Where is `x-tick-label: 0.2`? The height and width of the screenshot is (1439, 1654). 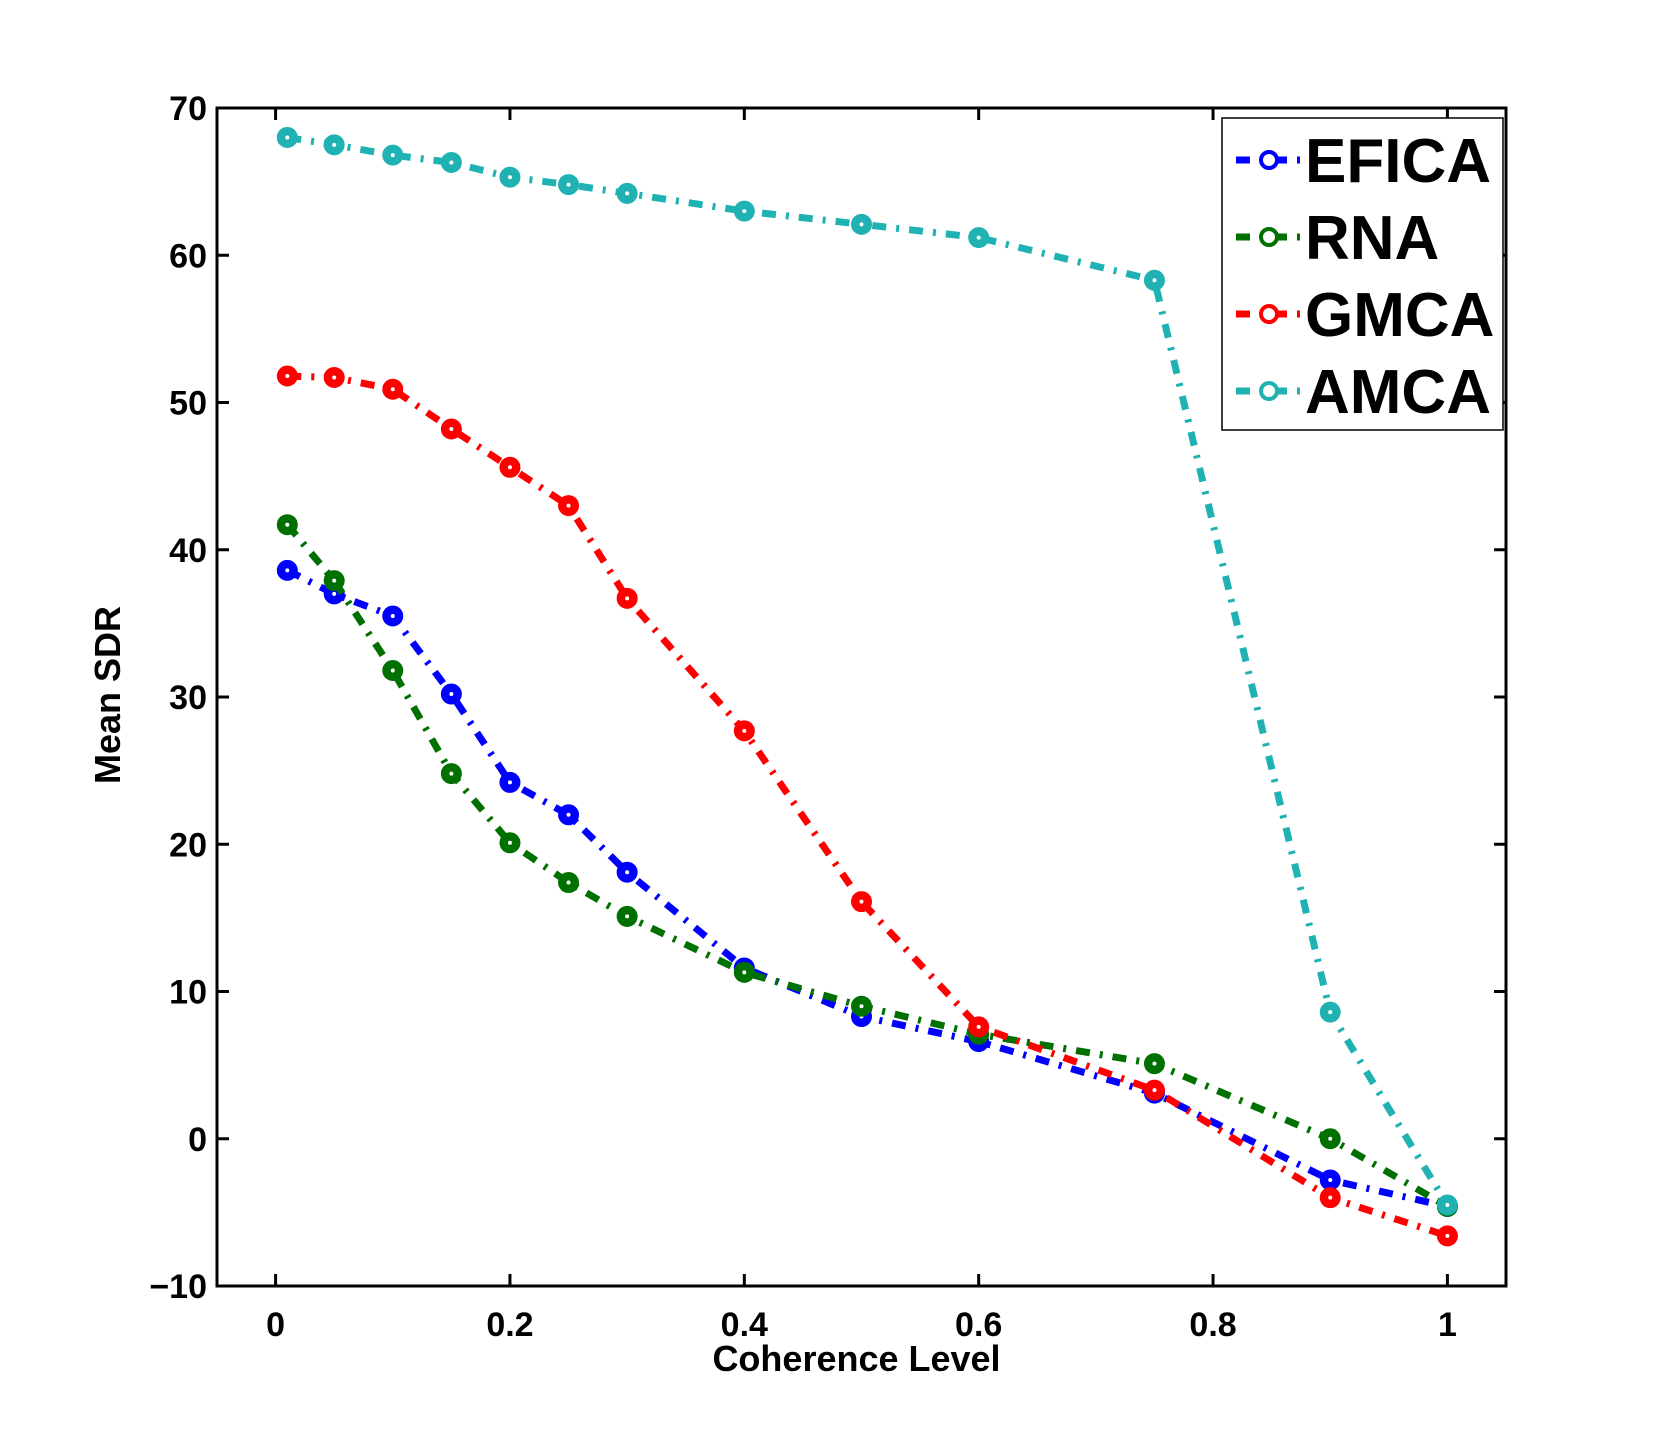
x-tick-label: 0.2 is located at coordinates (509, 1325).